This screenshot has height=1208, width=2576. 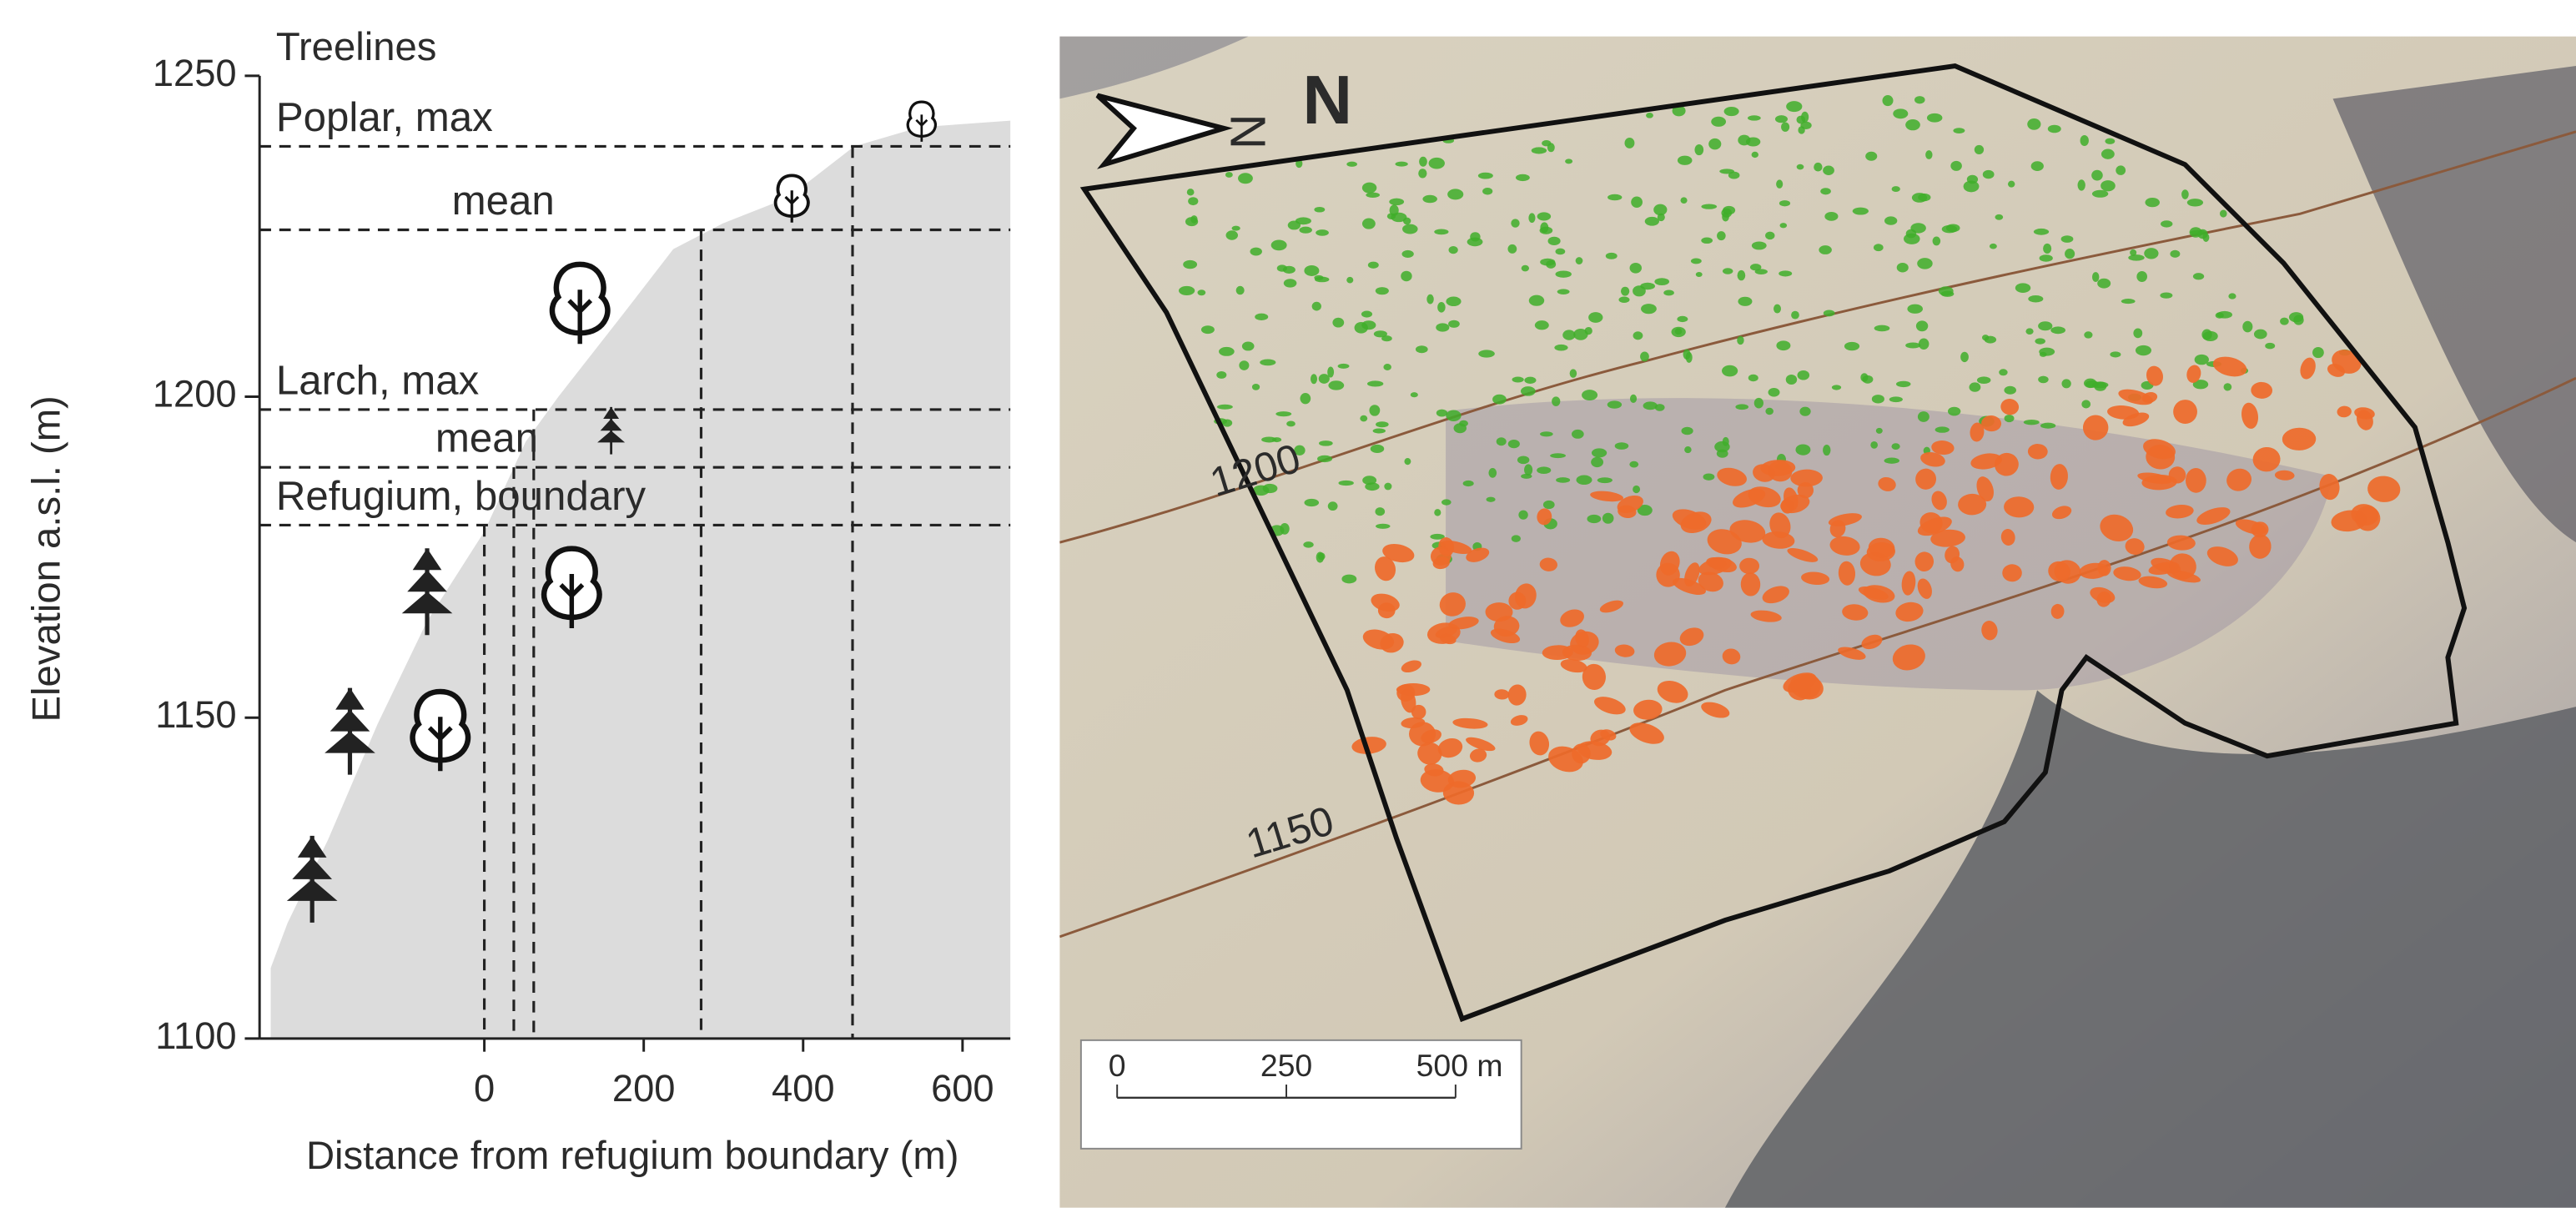 What do you see at coordinates (195, 1035) in the screenshot?
I see `y-tick-label: 1100` at bounding box center [195, 1035].